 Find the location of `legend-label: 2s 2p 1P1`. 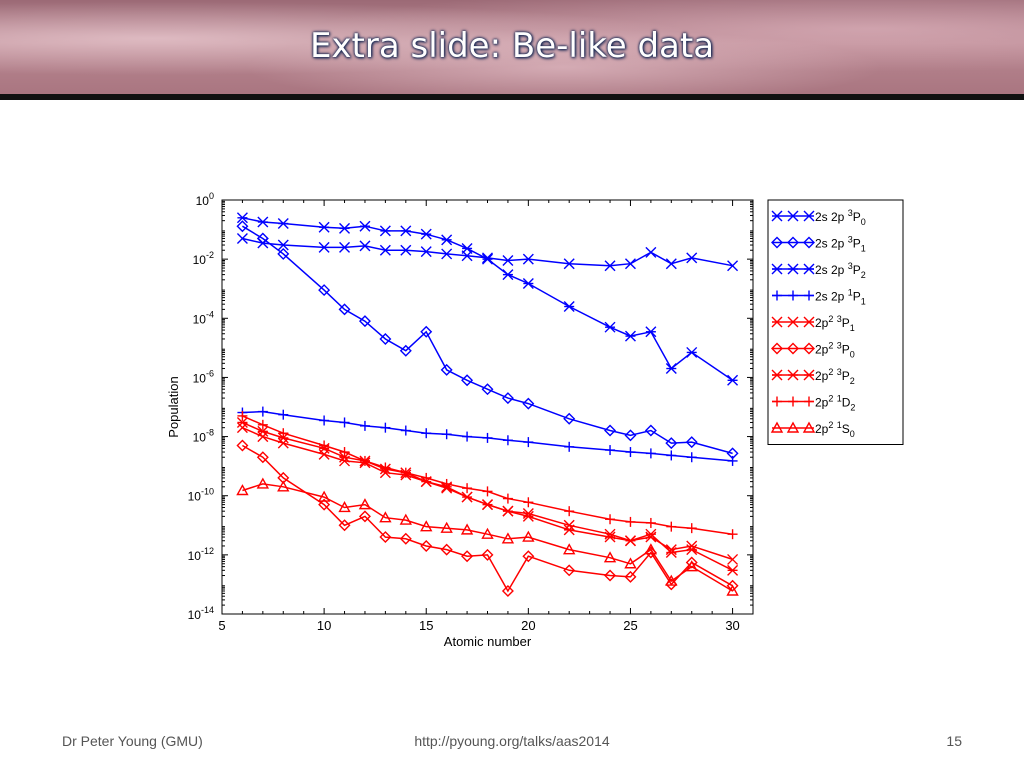

legend-label: 2s 2p 1P1 is located at coordinates (840, 297).